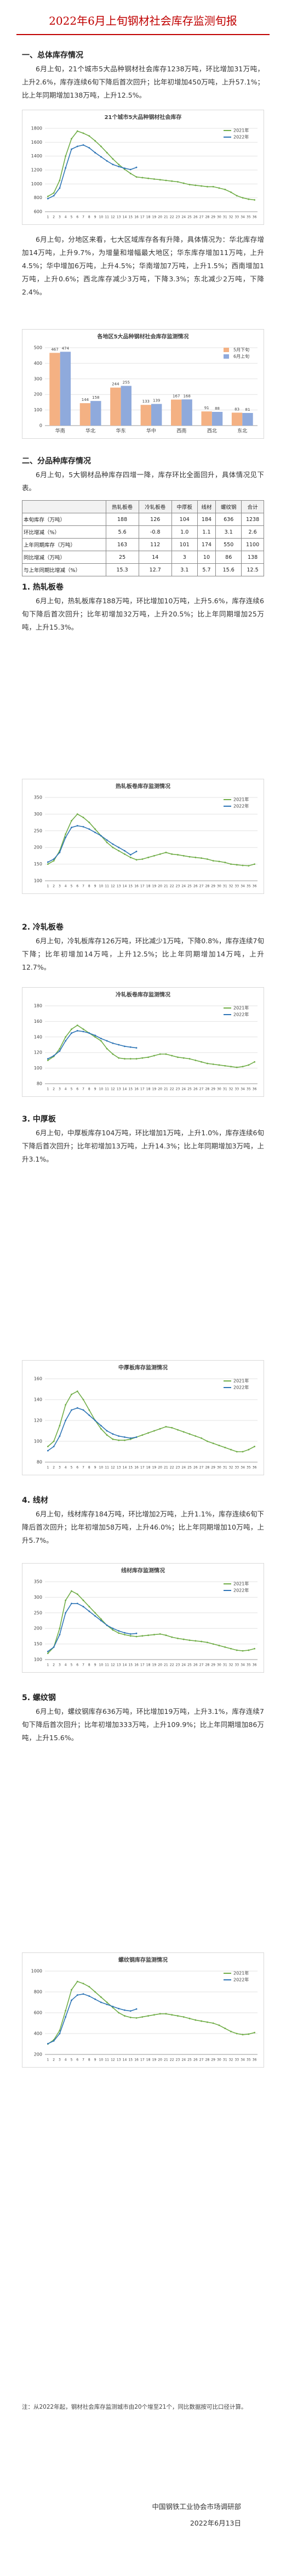  Describe the element at coordinates (166, 217) in the screenshot. I see `x-tick-label: 21` at that location.